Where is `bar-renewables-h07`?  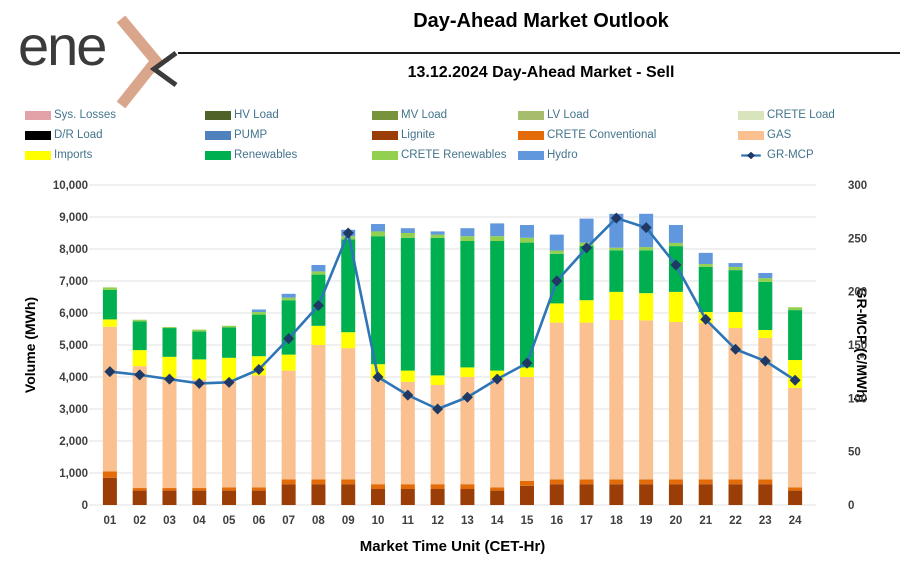 bar-renewables-h07 is located at coordinates (288, 327).